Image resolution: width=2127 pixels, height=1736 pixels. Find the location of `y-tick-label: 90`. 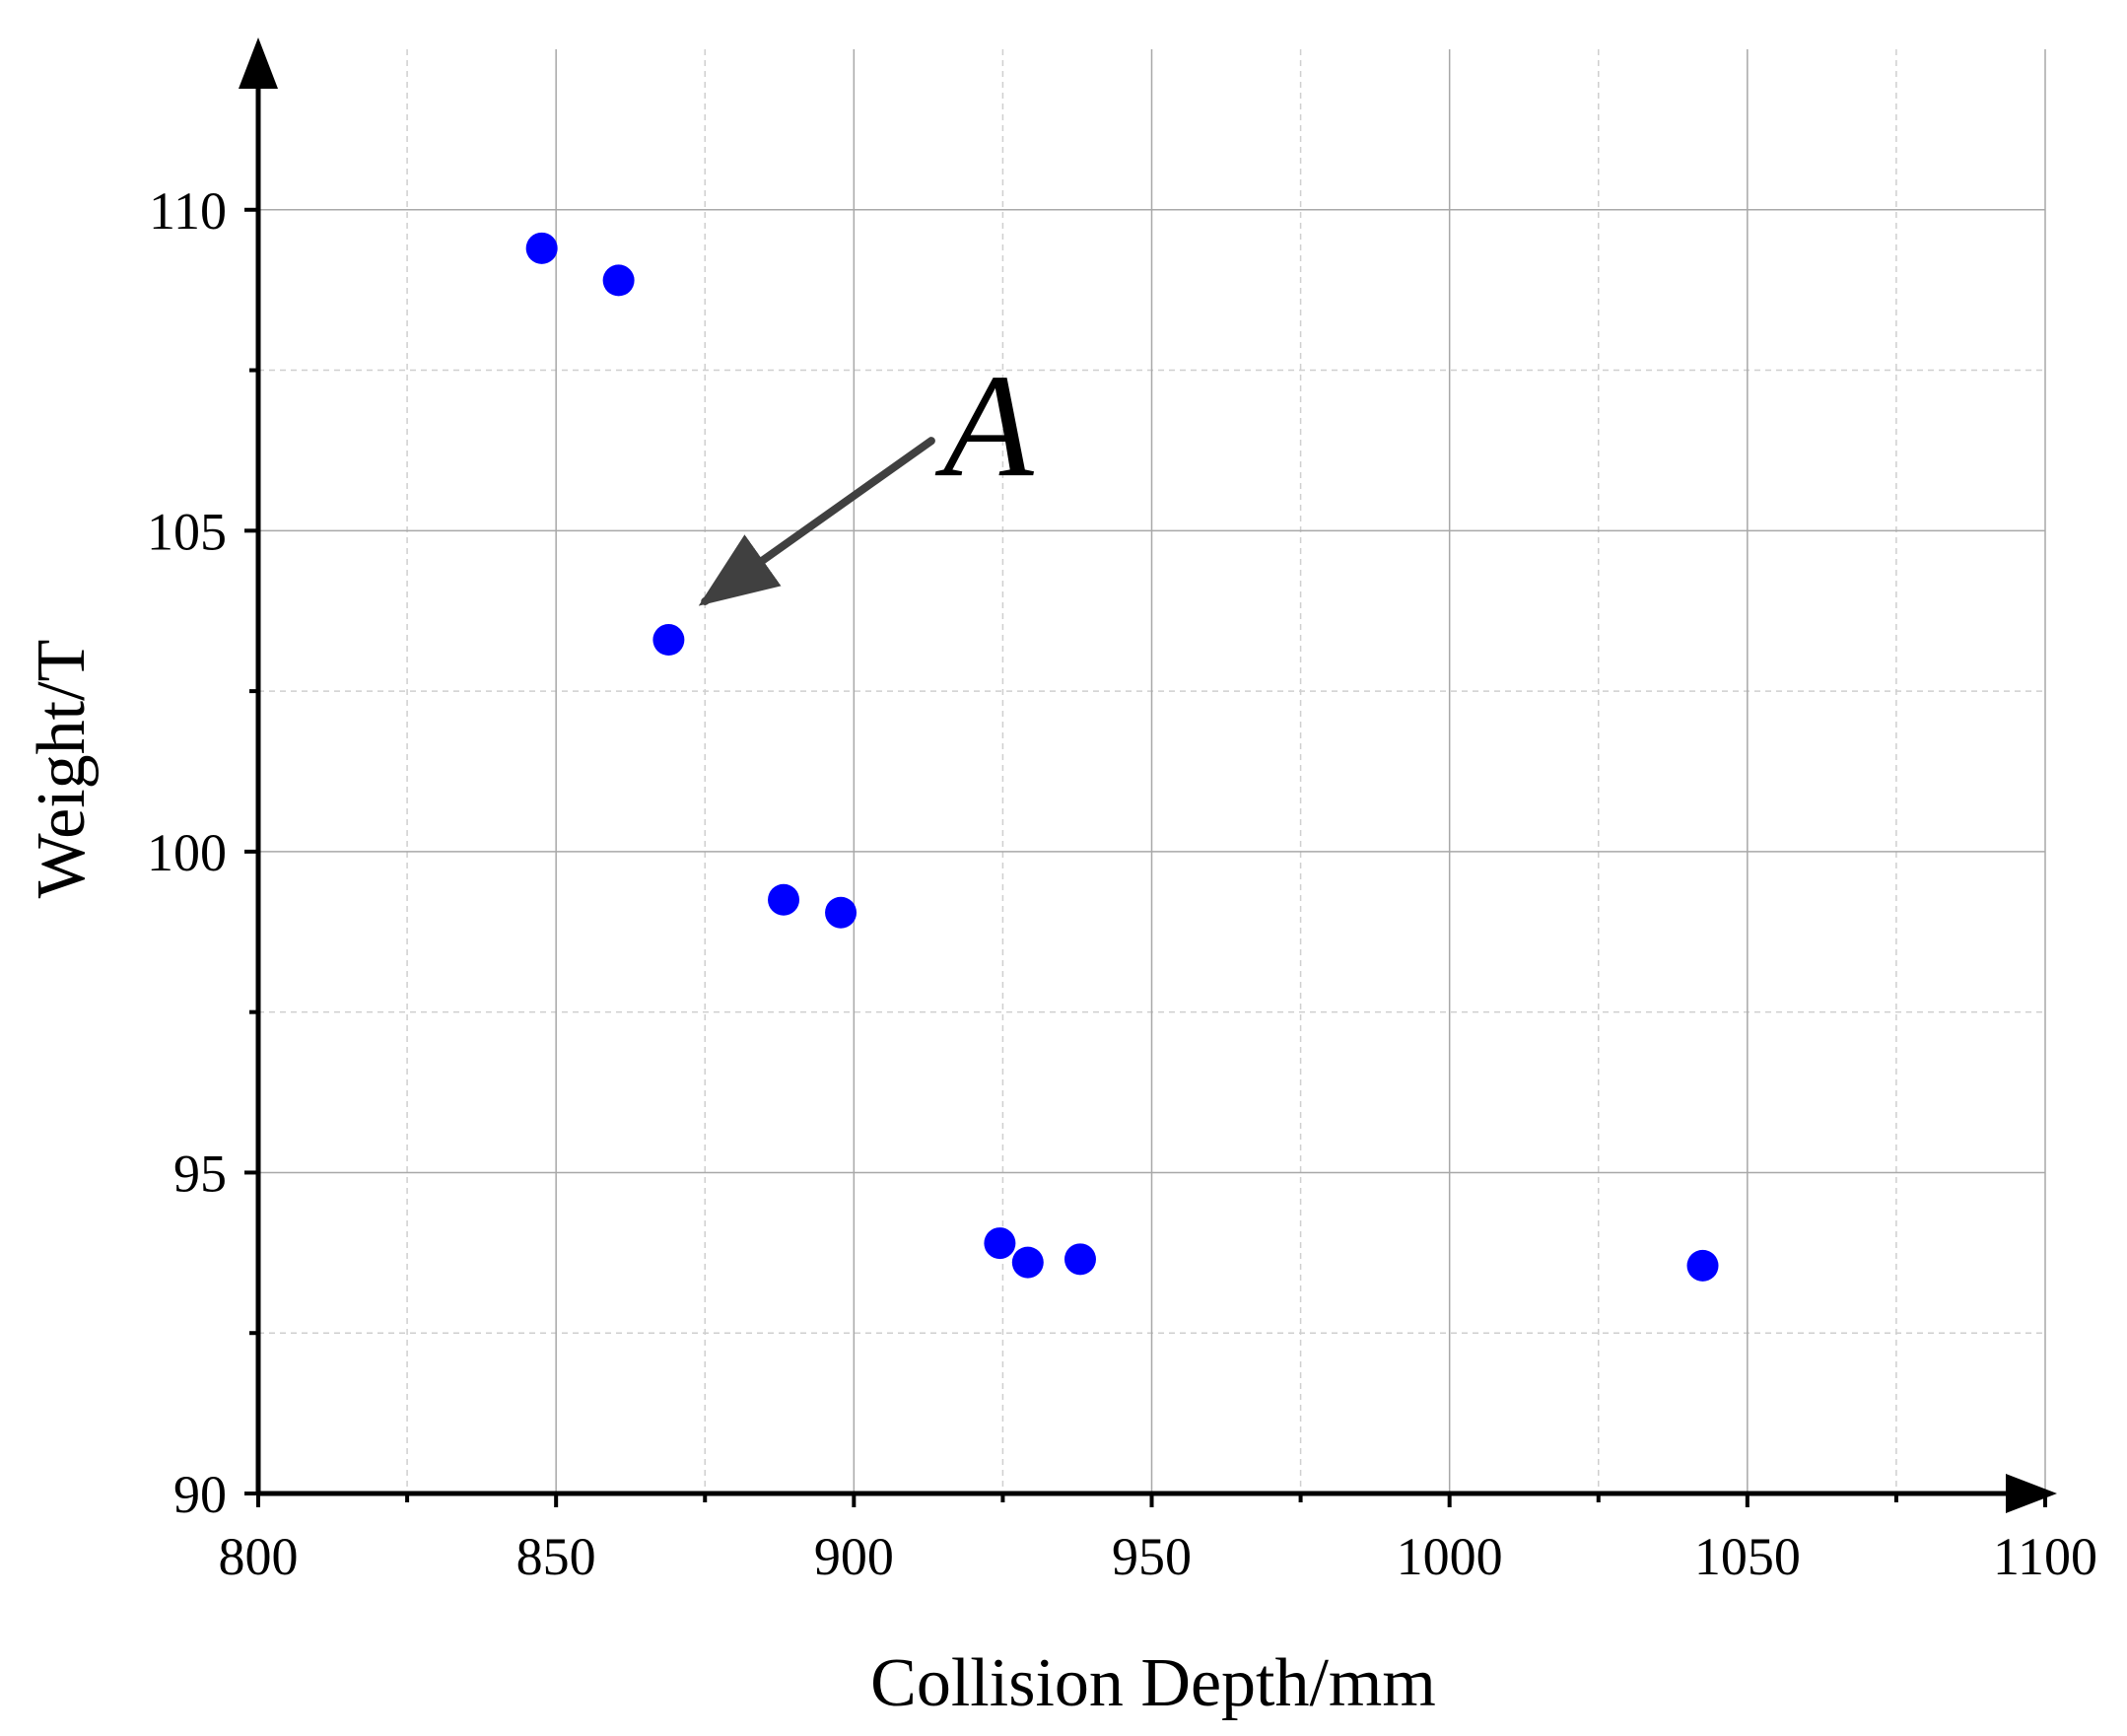

y-tick-label: 90 is located at coordinates (200, 1494).